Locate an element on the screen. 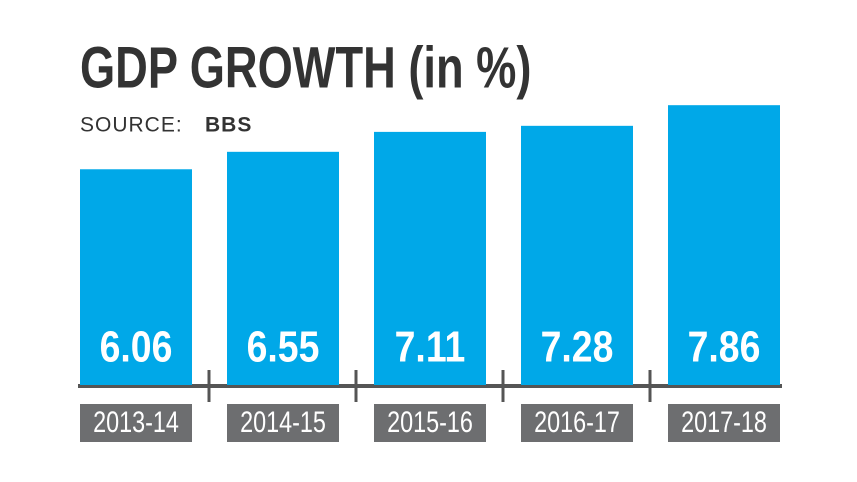 This screenshot has width=857, height=482. x-tick-label: 2017-18 is located at coordinates (724, 421).